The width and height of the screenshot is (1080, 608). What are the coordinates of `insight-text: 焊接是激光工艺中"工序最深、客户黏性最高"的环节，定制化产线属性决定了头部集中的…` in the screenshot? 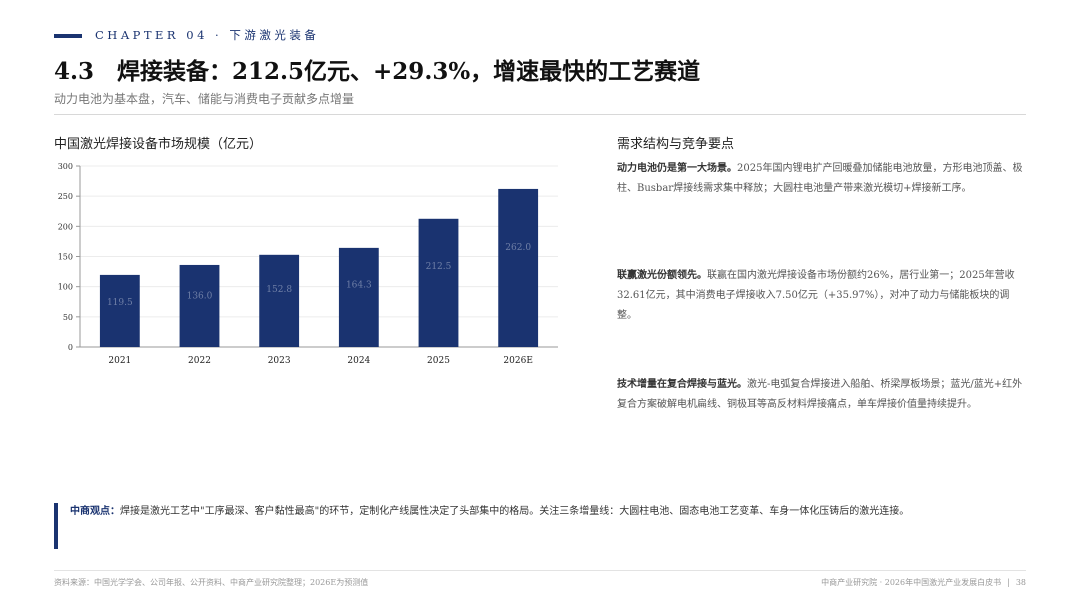 It's located at (515, 511).